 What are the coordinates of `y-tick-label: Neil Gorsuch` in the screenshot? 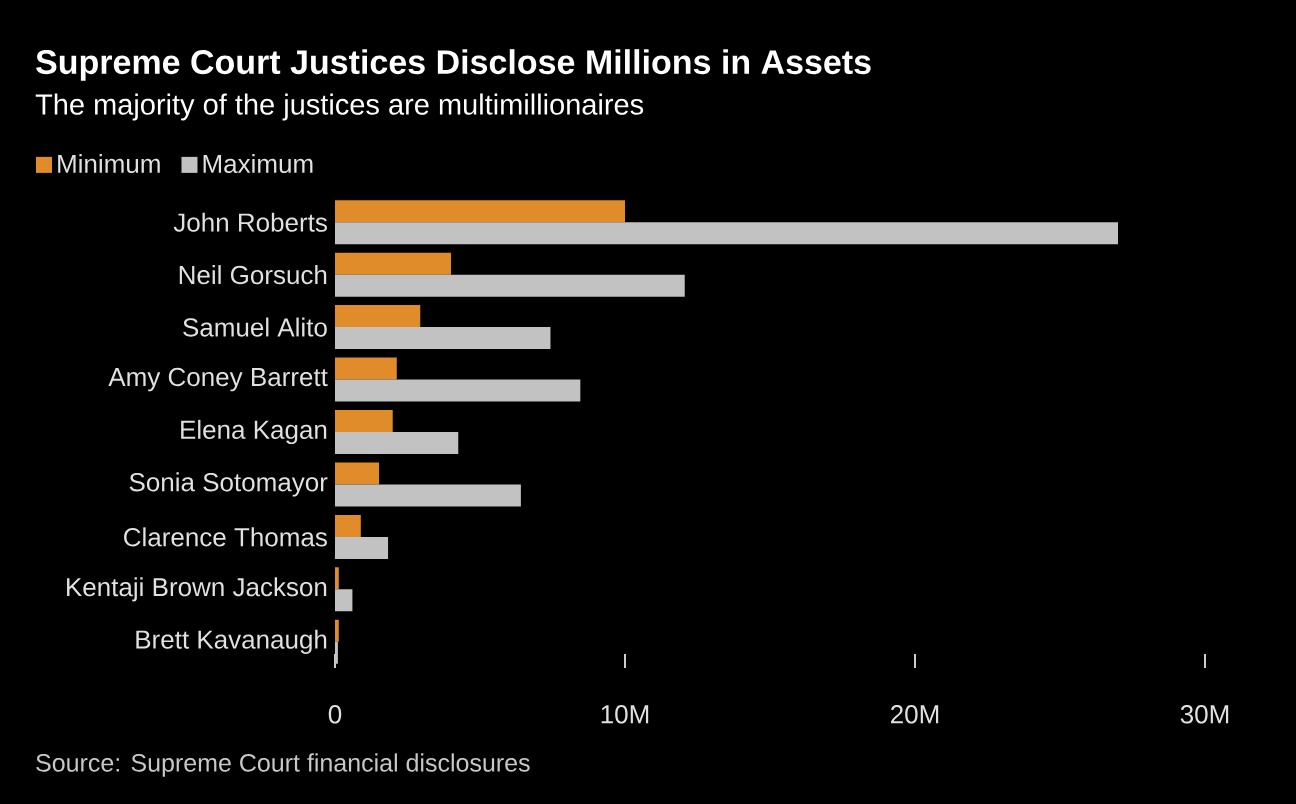 It's located at (253, 275).